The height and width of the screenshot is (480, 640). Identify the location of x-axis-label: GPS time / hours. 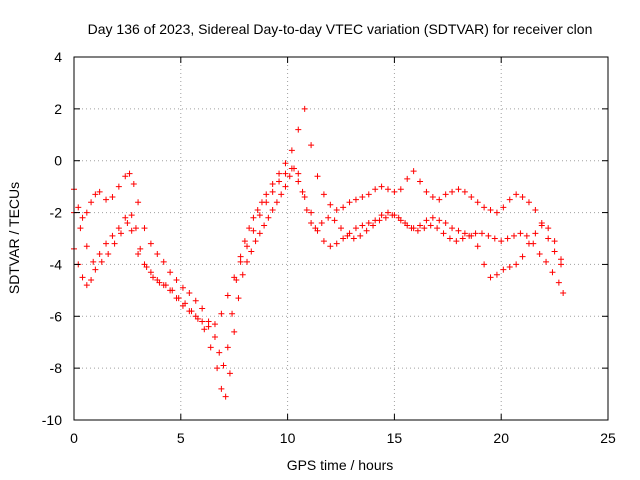
(340, 465).